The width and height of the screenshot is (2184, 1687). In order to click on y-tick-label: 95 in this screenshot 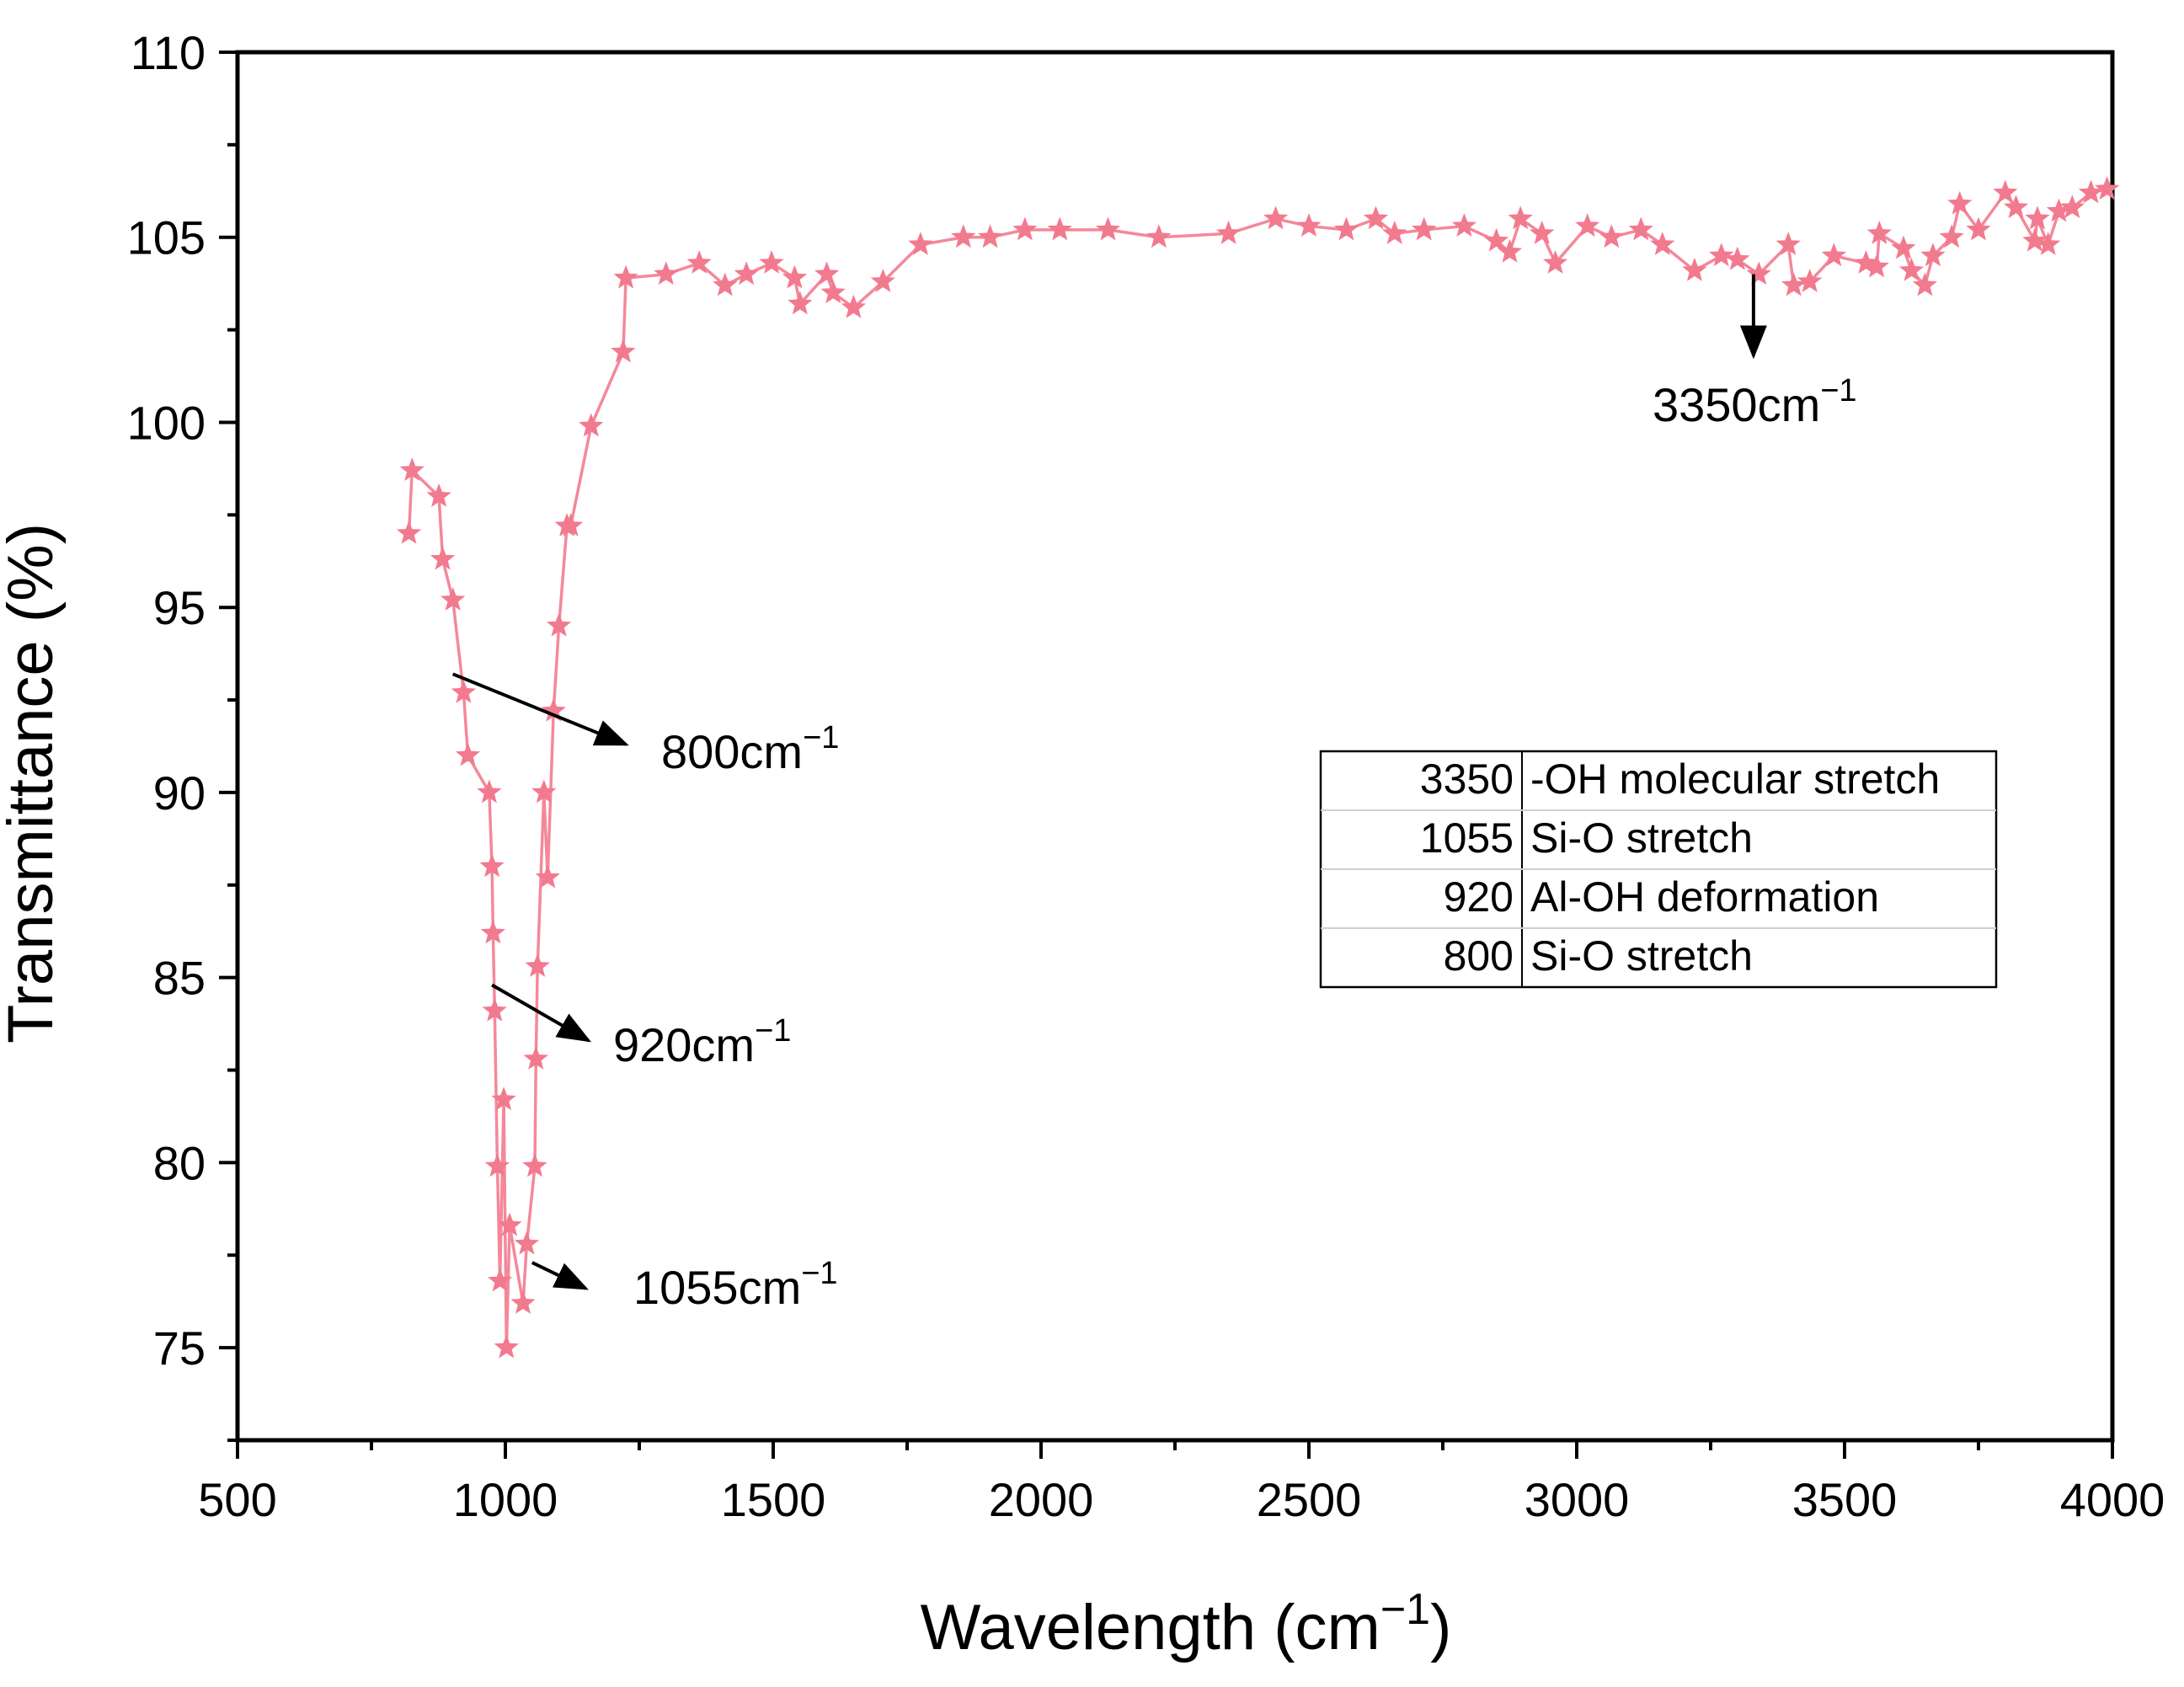, I will do `click(179, 607)`.